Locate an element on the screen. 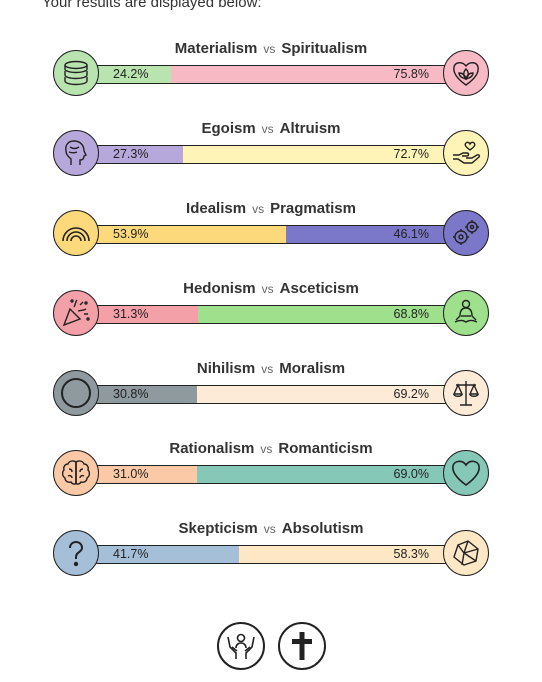 The width and height of the screenshot is (542, 682). axis-materialism-spiritualism: Materialism vs Spiritualism 24.2% 75.8% is located at coordinates (271, 80).